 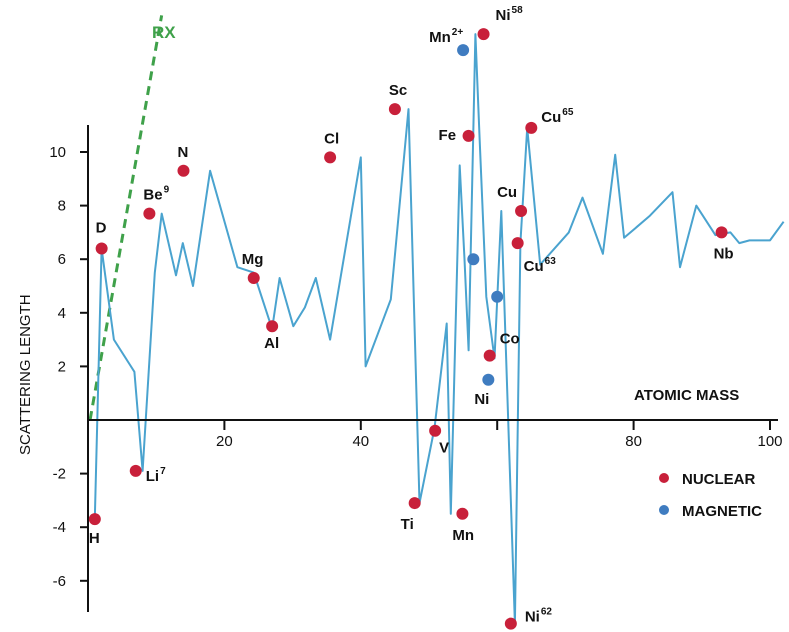 I want to click on point-label-superscript: 58, so click(x=518, y=10).